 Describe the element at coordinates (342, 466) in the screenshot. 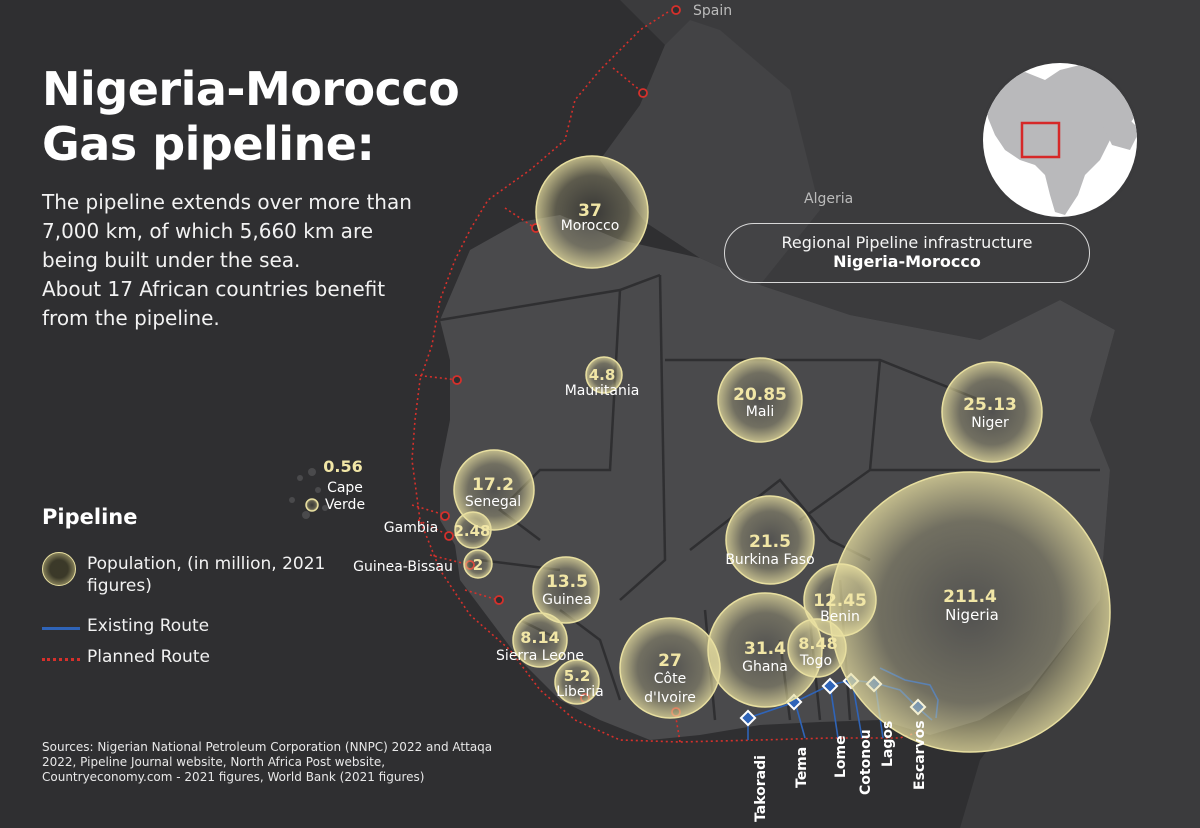

I see `population-value-cape-verde: 0.56` at that location.